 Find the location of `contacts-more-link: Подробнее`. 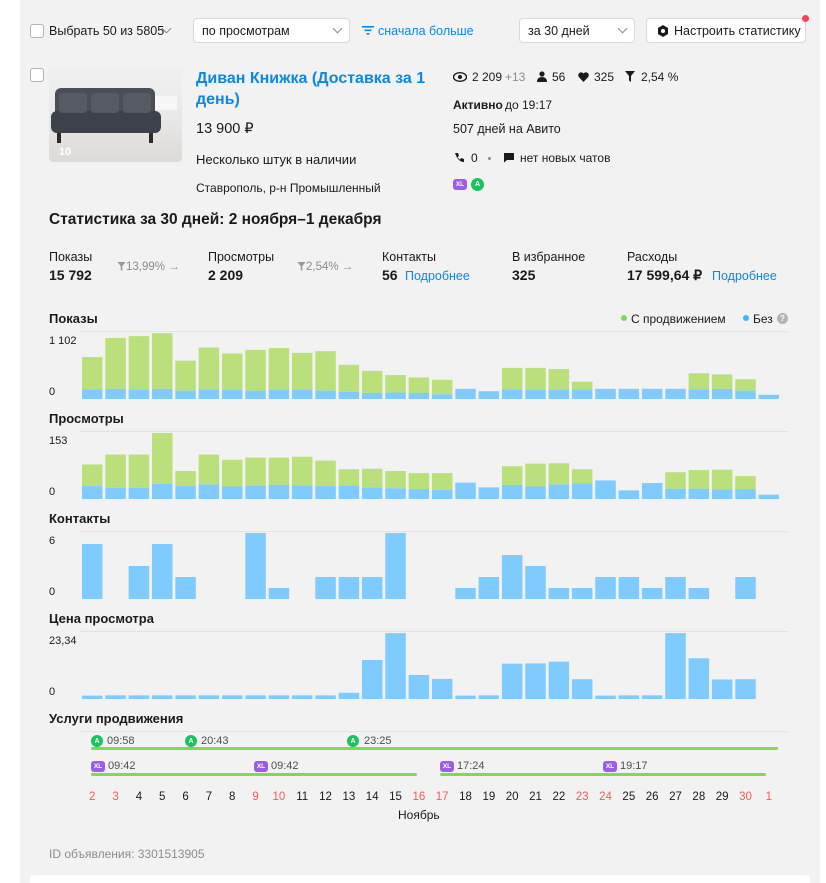

contacts-more-link: Подробнее is located at coordinates (437, 276).